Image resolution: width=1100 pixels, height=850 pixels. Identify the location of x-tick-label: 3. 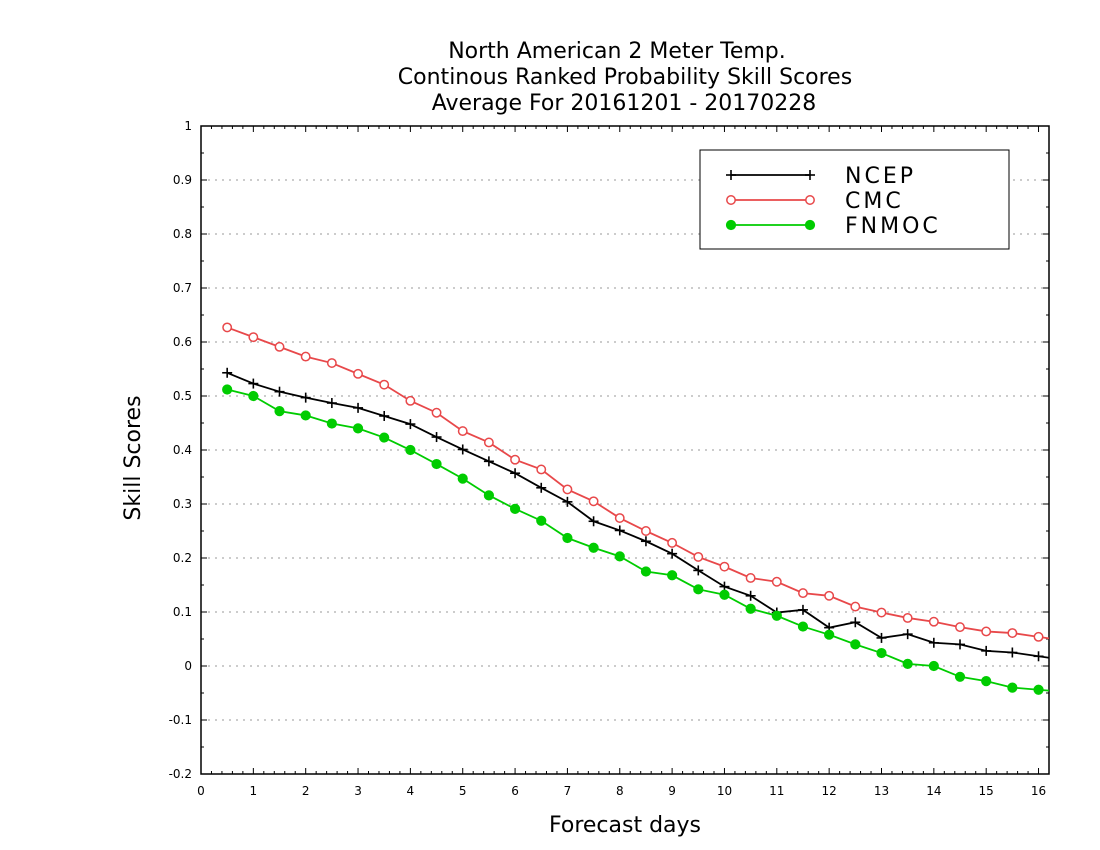
(358, 791).